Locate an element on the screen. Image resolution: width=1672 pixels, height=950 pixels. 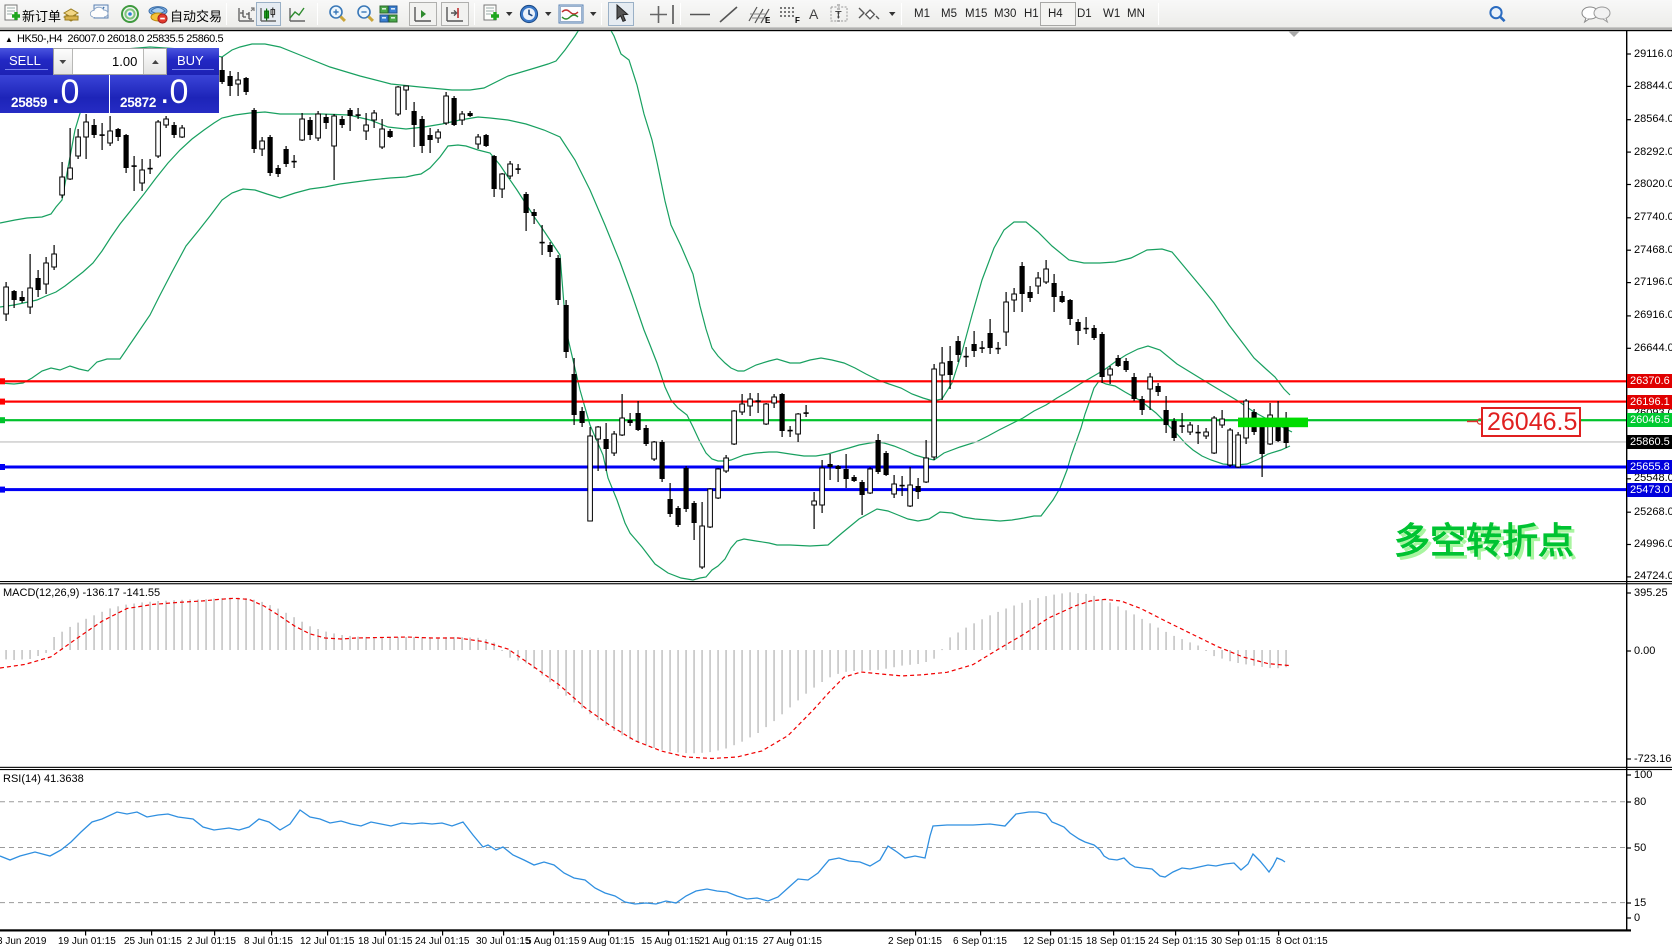
svg-text: F is located at coordinates (797, 20).